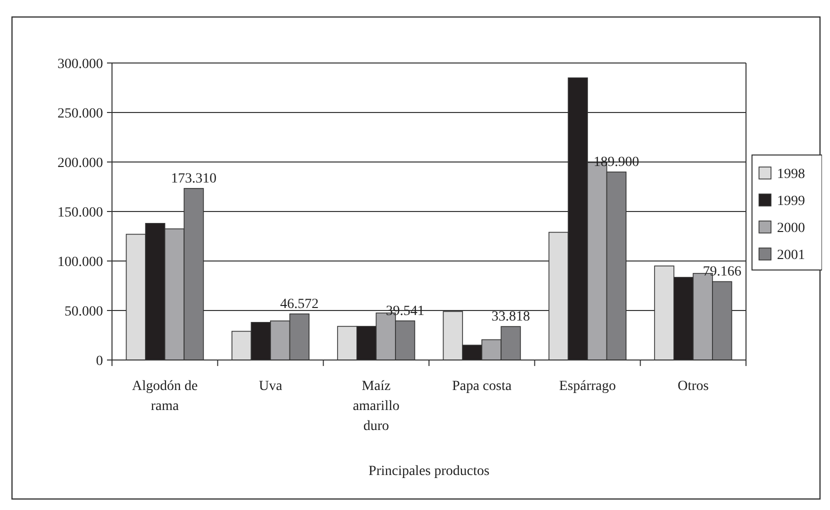  I want to click on legend-label: 1999, so click(791, 201).